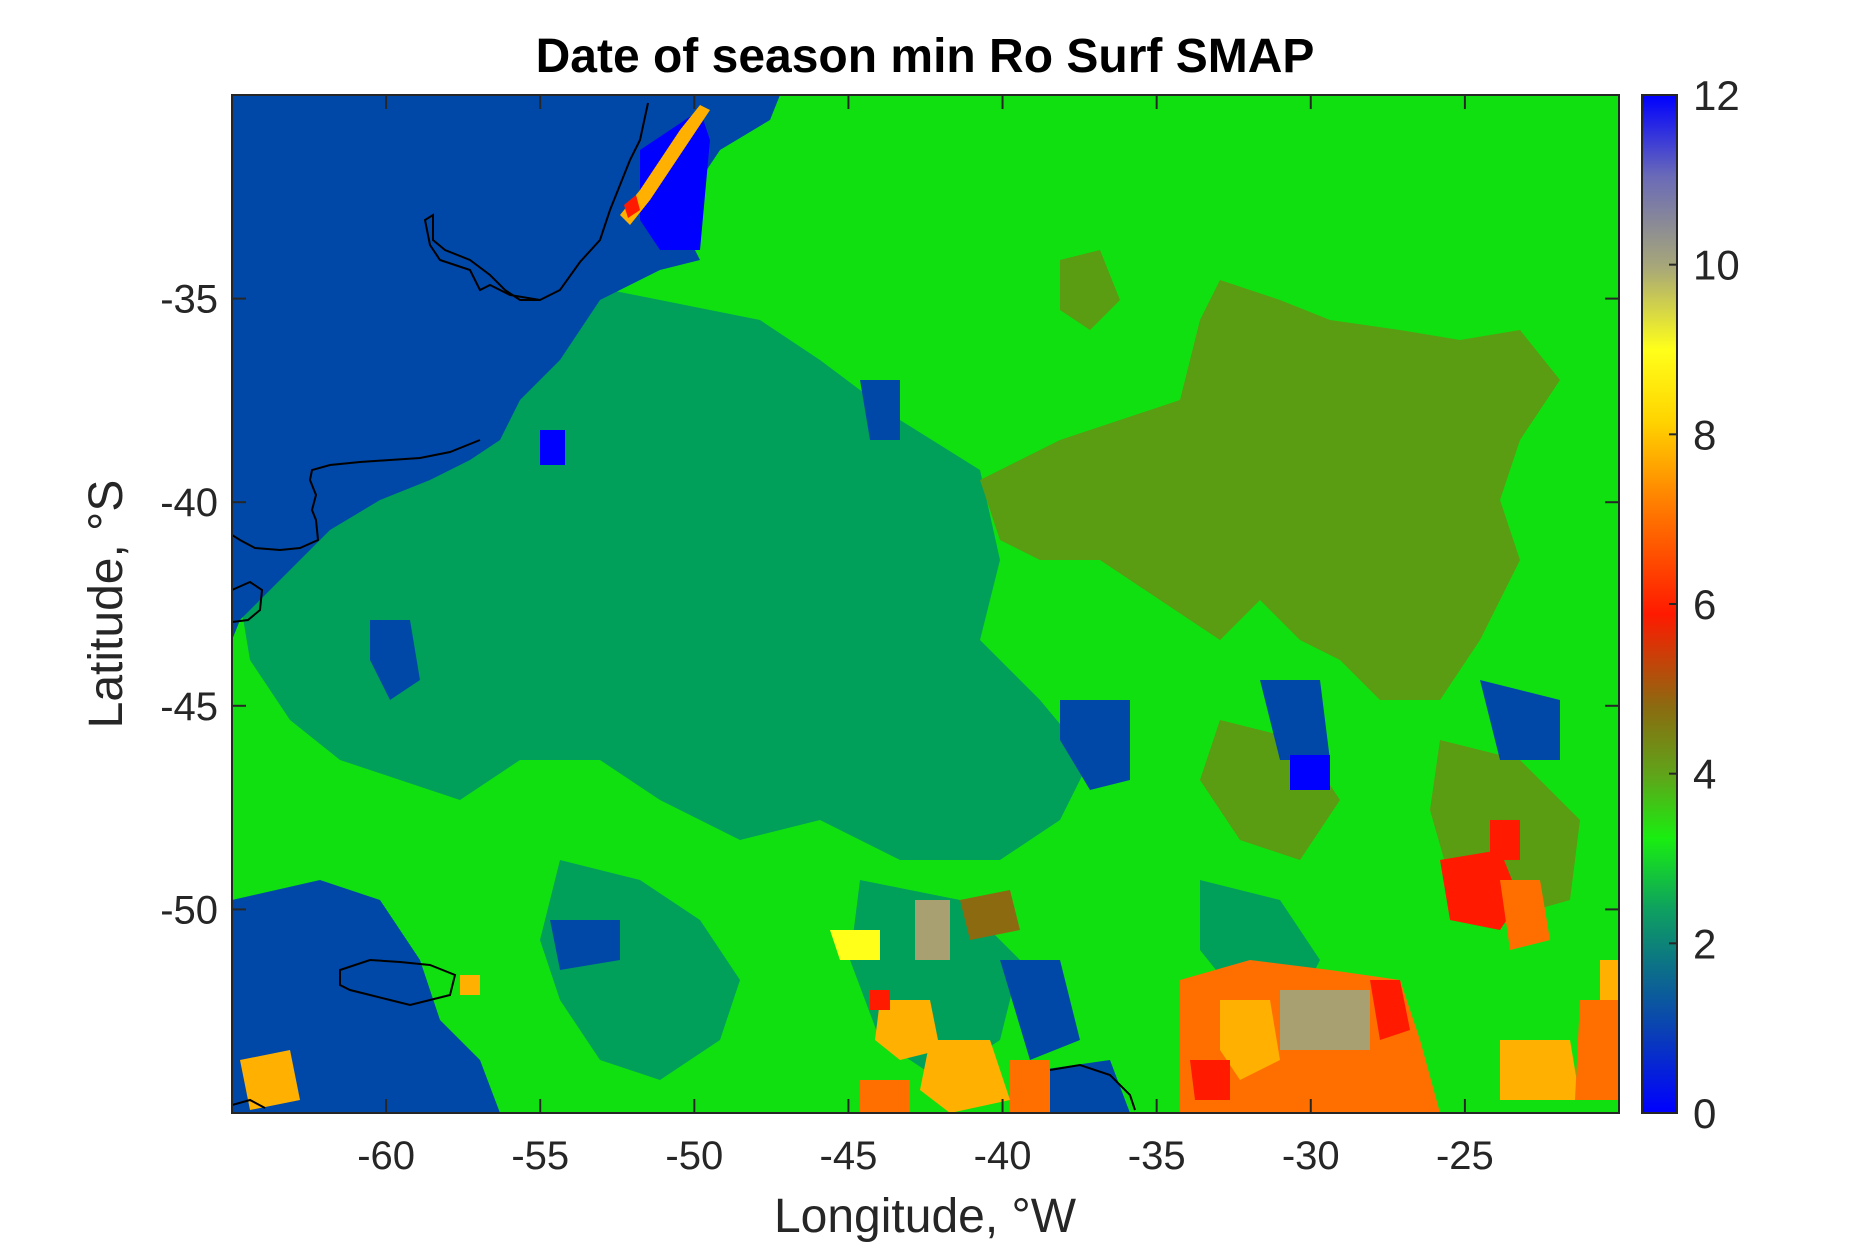 The image size is (1875, 1250). I want to click on region-land-west, so click(506, 367).